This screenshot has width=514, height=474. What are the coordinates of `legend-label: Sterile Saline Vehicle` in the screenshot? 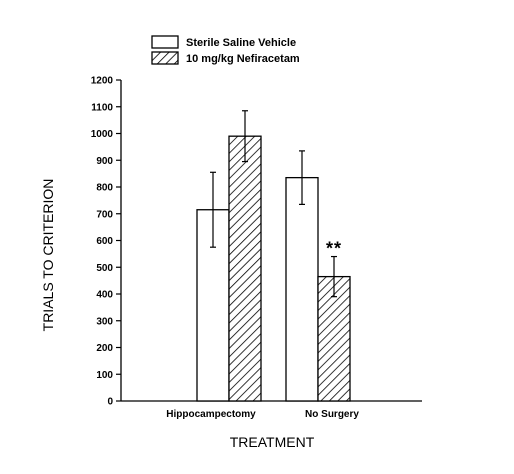 It's located at (241, 43).